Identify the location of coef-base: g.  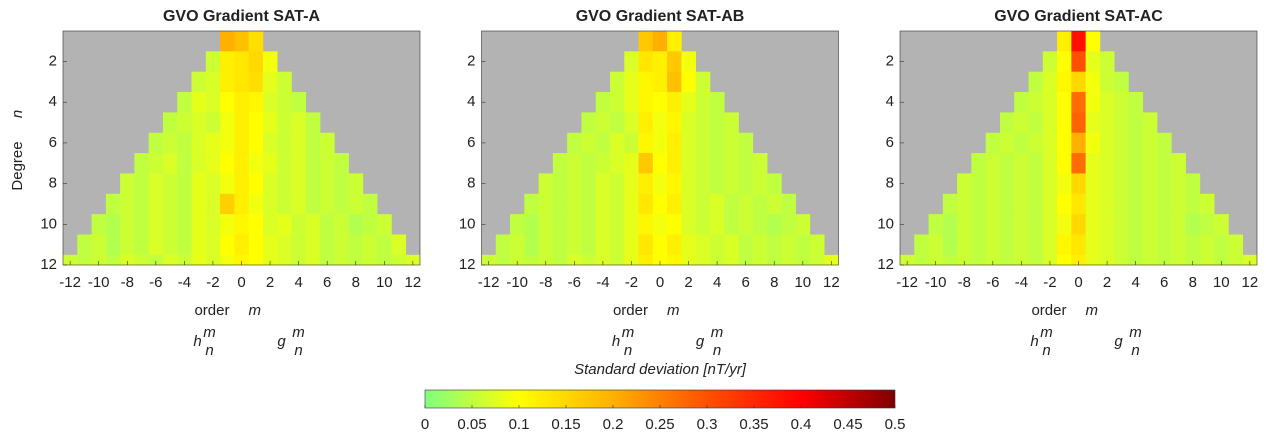
(700, 341).